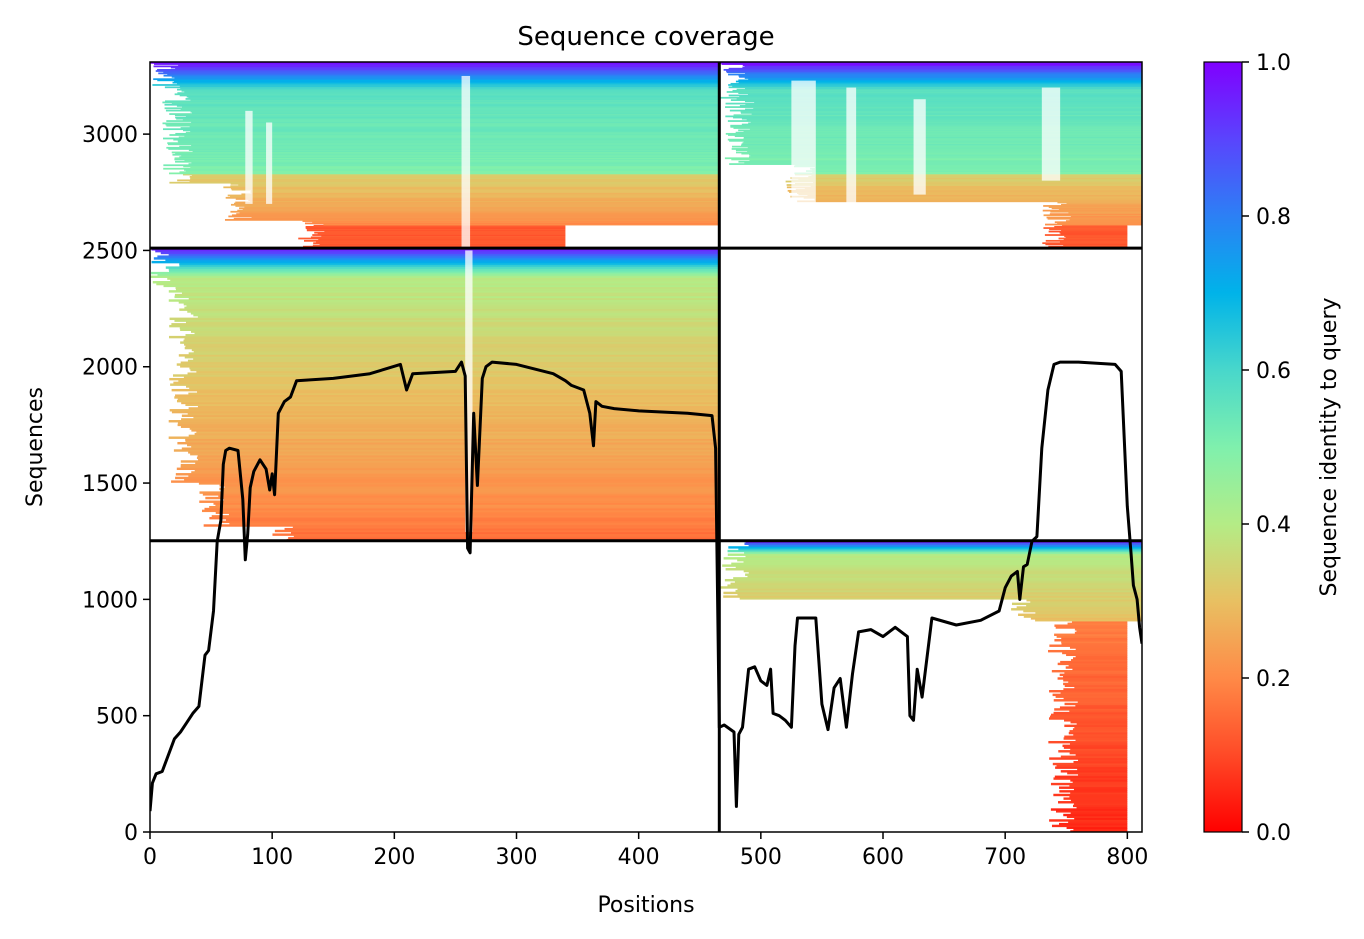  I want to click on coverage-gap, so click(803, 142).